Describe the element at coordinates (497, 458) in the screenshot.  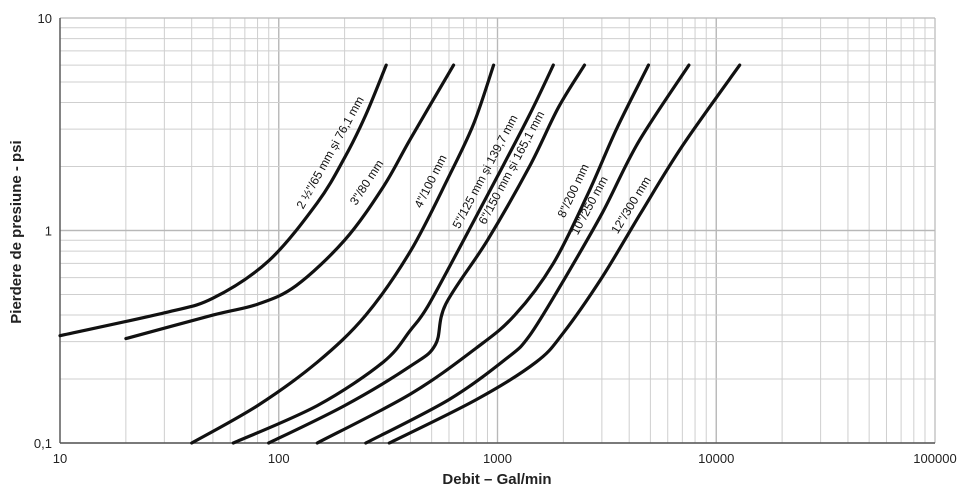
I see `x-tick-label: 1000` at that location.